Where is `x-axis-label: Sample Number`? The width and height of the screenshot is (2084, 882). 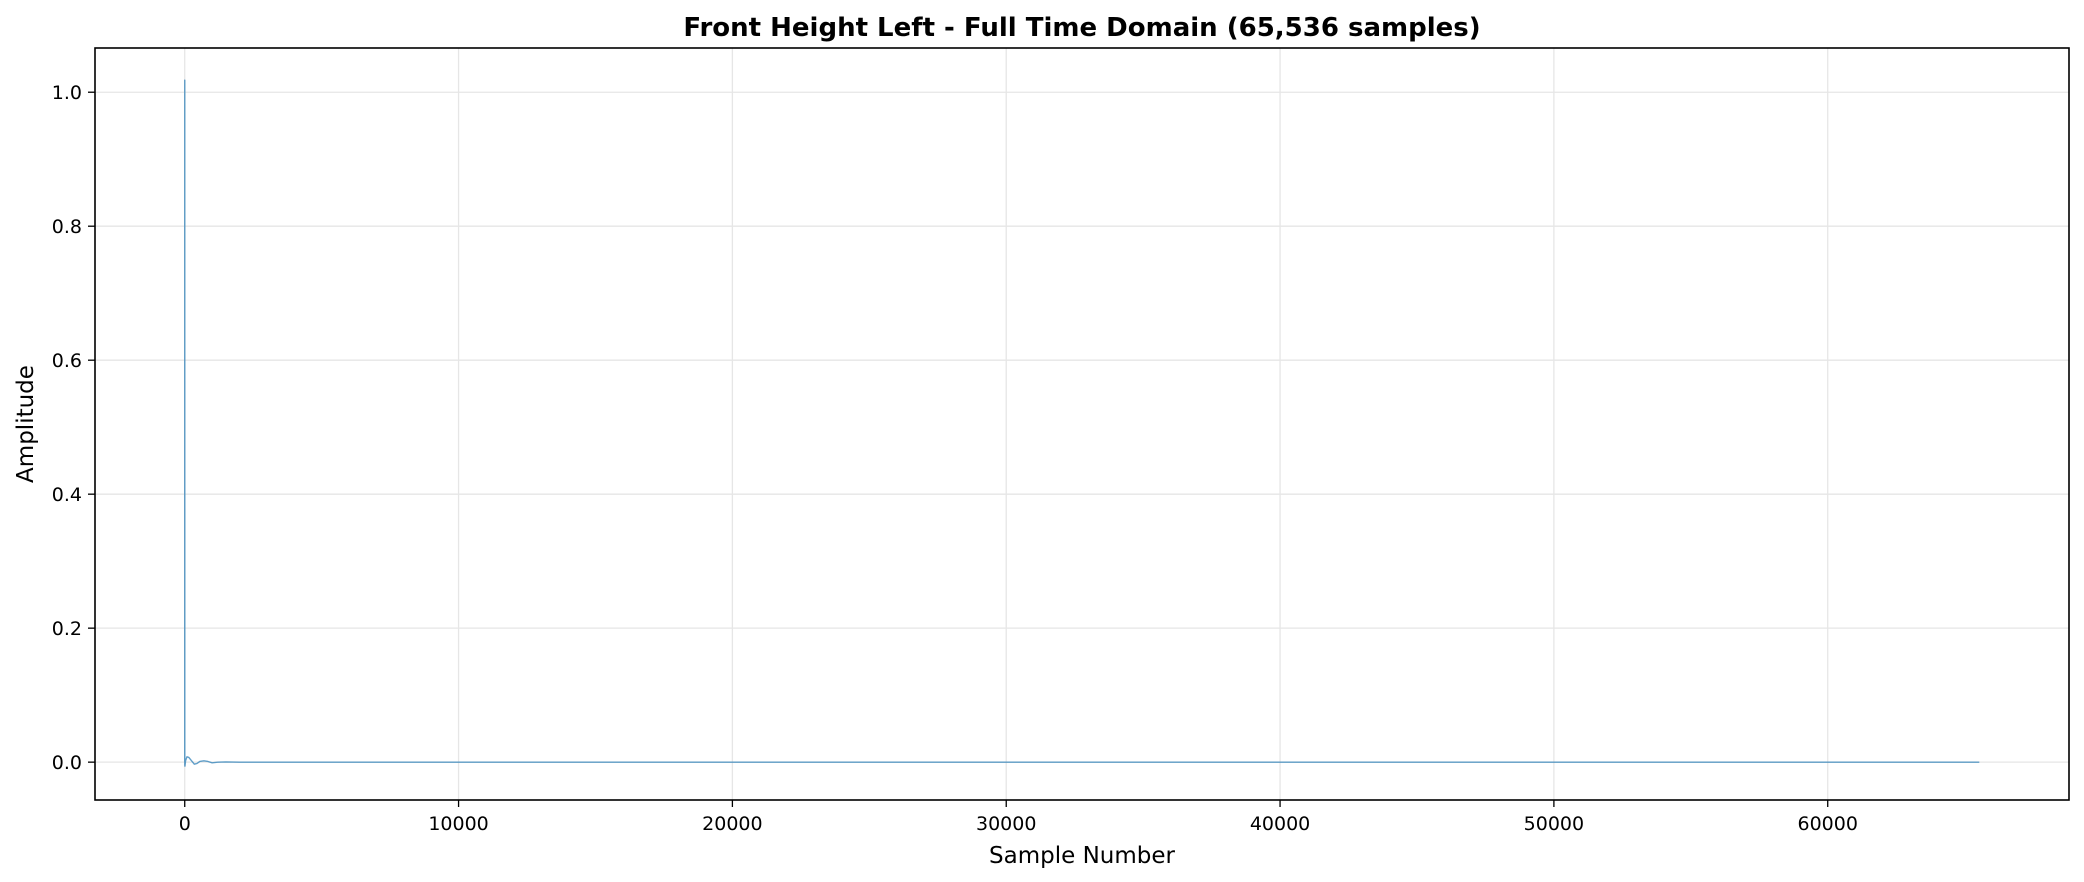 x-axis-label: Sample Number is located at coordinates (1082, 856).